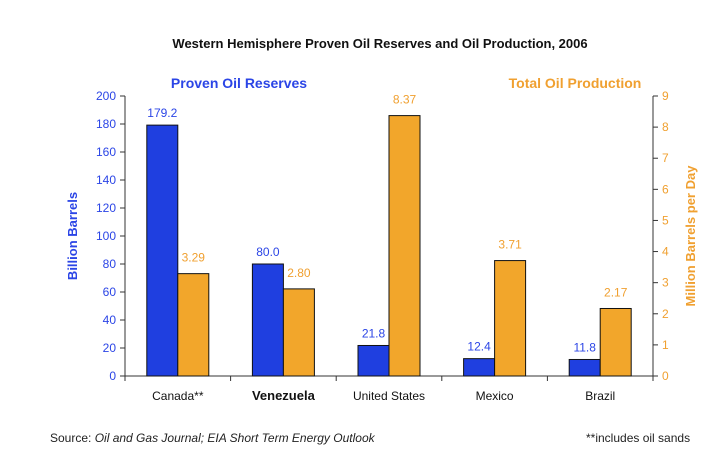 The height and width of the screenshot is (474, 726). What do you see at coordinates (665, 283) in the screenshot?
I see `y-right-tick-label: 3` at bounding box center [665, 283].